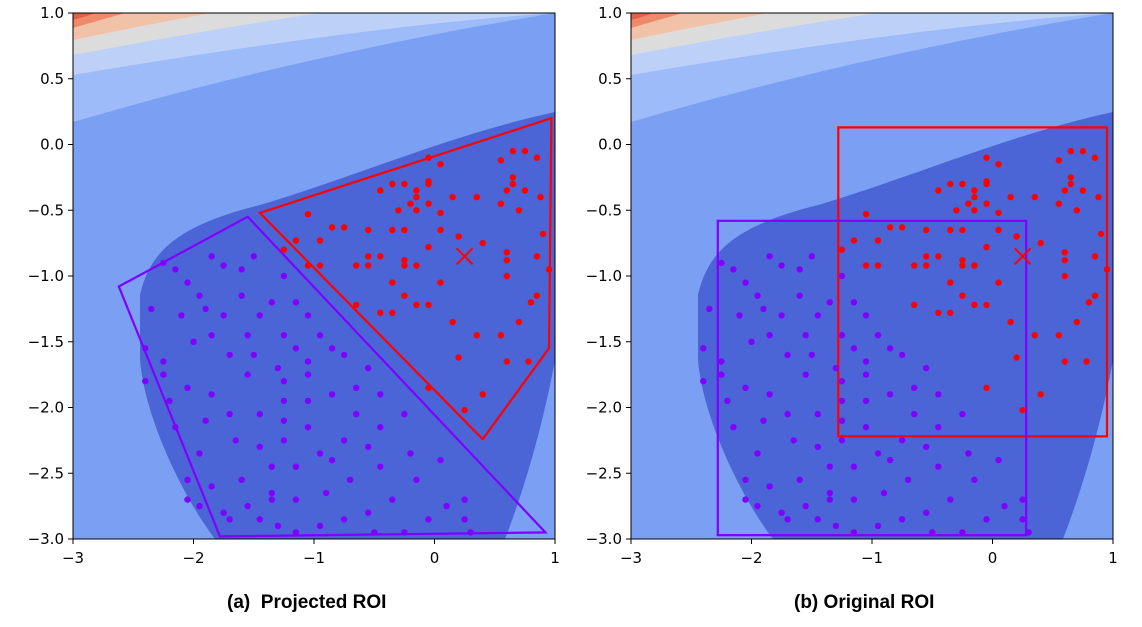 Image resolution: width=1142 pixels, height=627 pixels. What do you see at coordinates (604, 342) in the screenshot?
I see `y-tick-label: −1.5` at bounding box center [604, 342].